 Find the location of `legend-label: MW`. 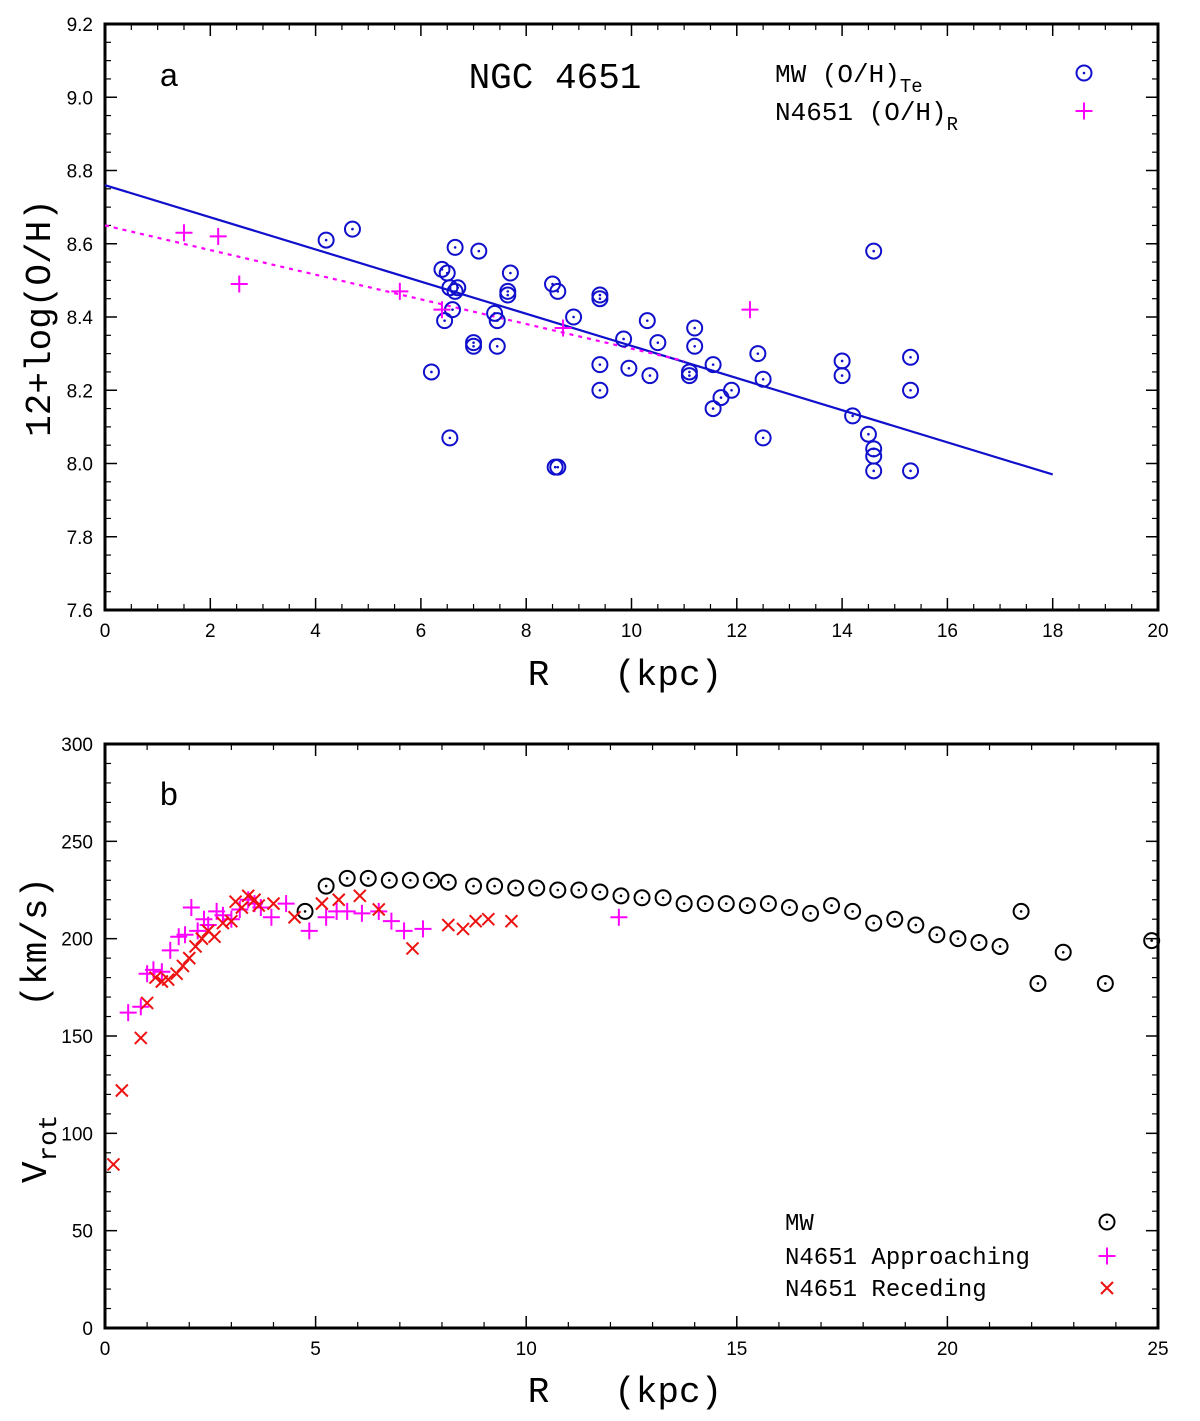

legend-label: MW is located at coordinates (799, 1224).